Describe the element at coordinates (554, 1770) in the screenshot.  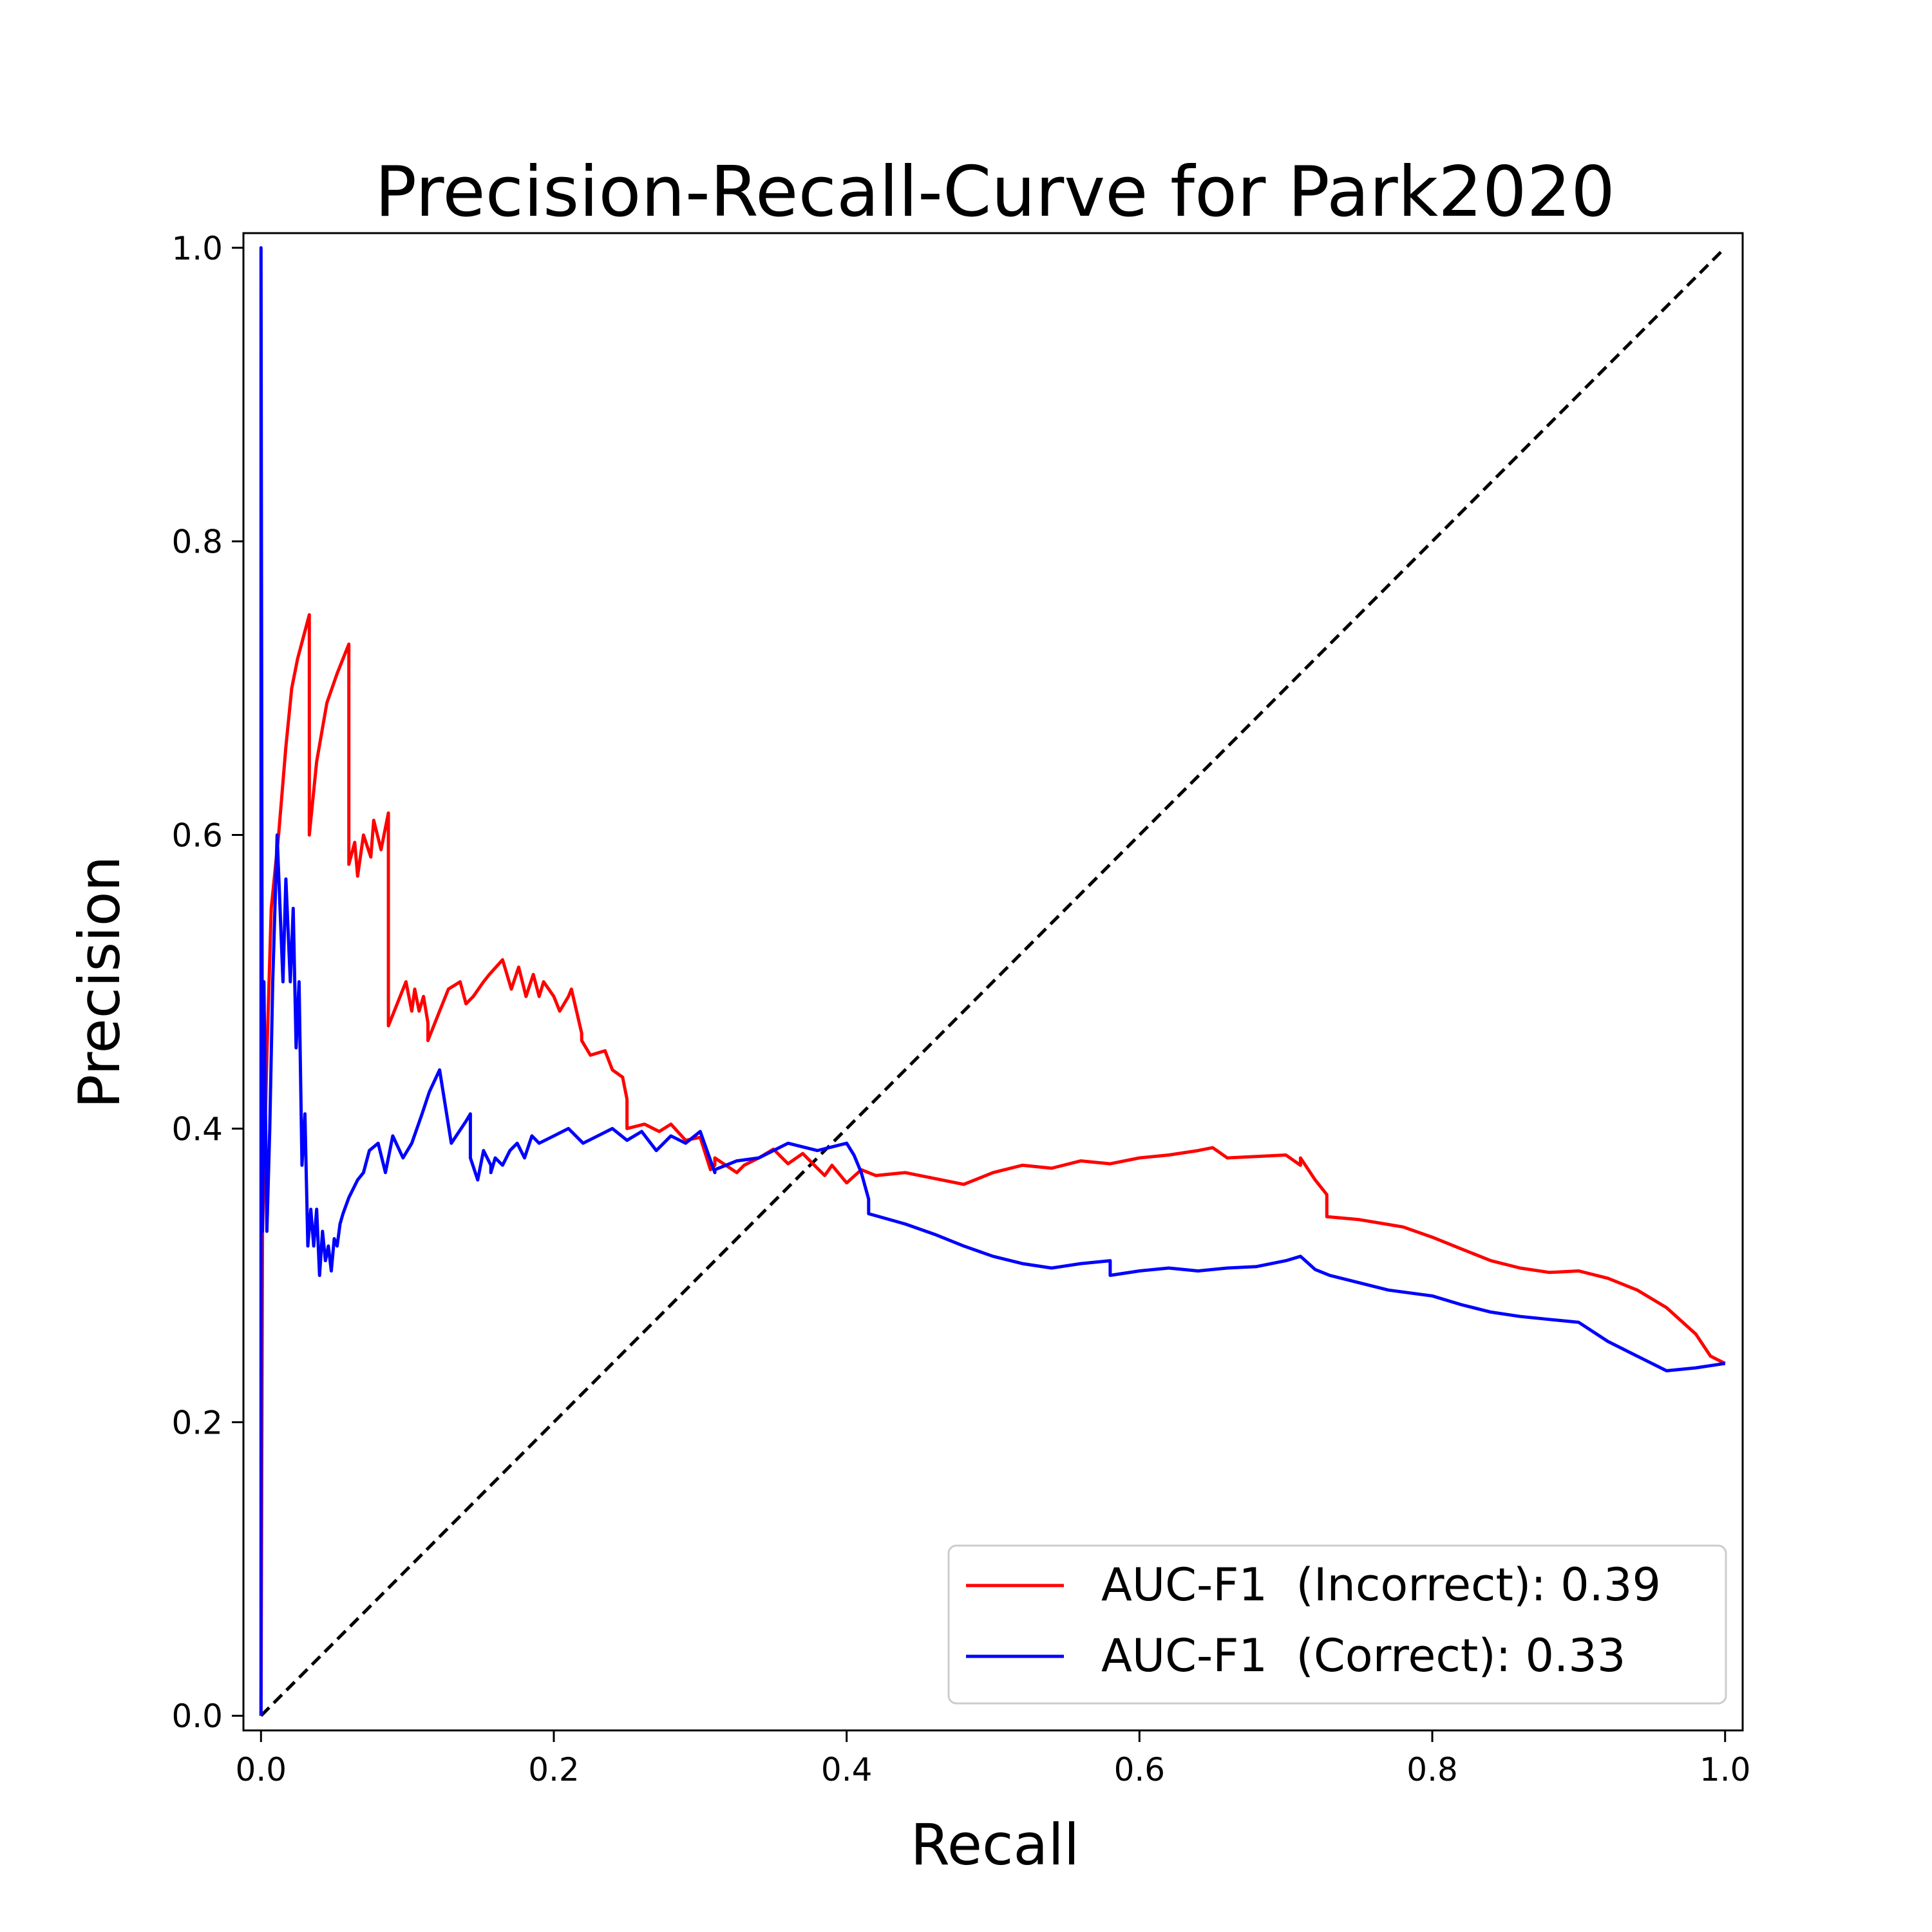
I see `x-tick-label: 0.2` at that location.